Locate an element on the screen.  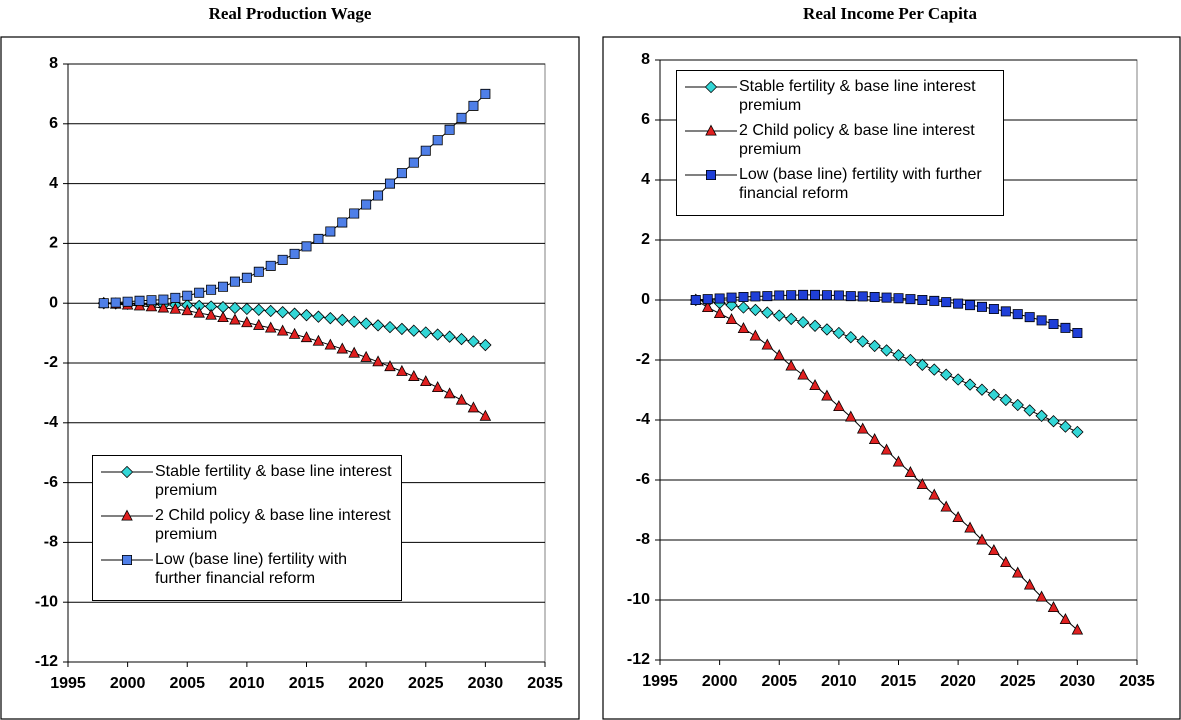
y-tick-label: -12 is located at coordinates (46, 661).